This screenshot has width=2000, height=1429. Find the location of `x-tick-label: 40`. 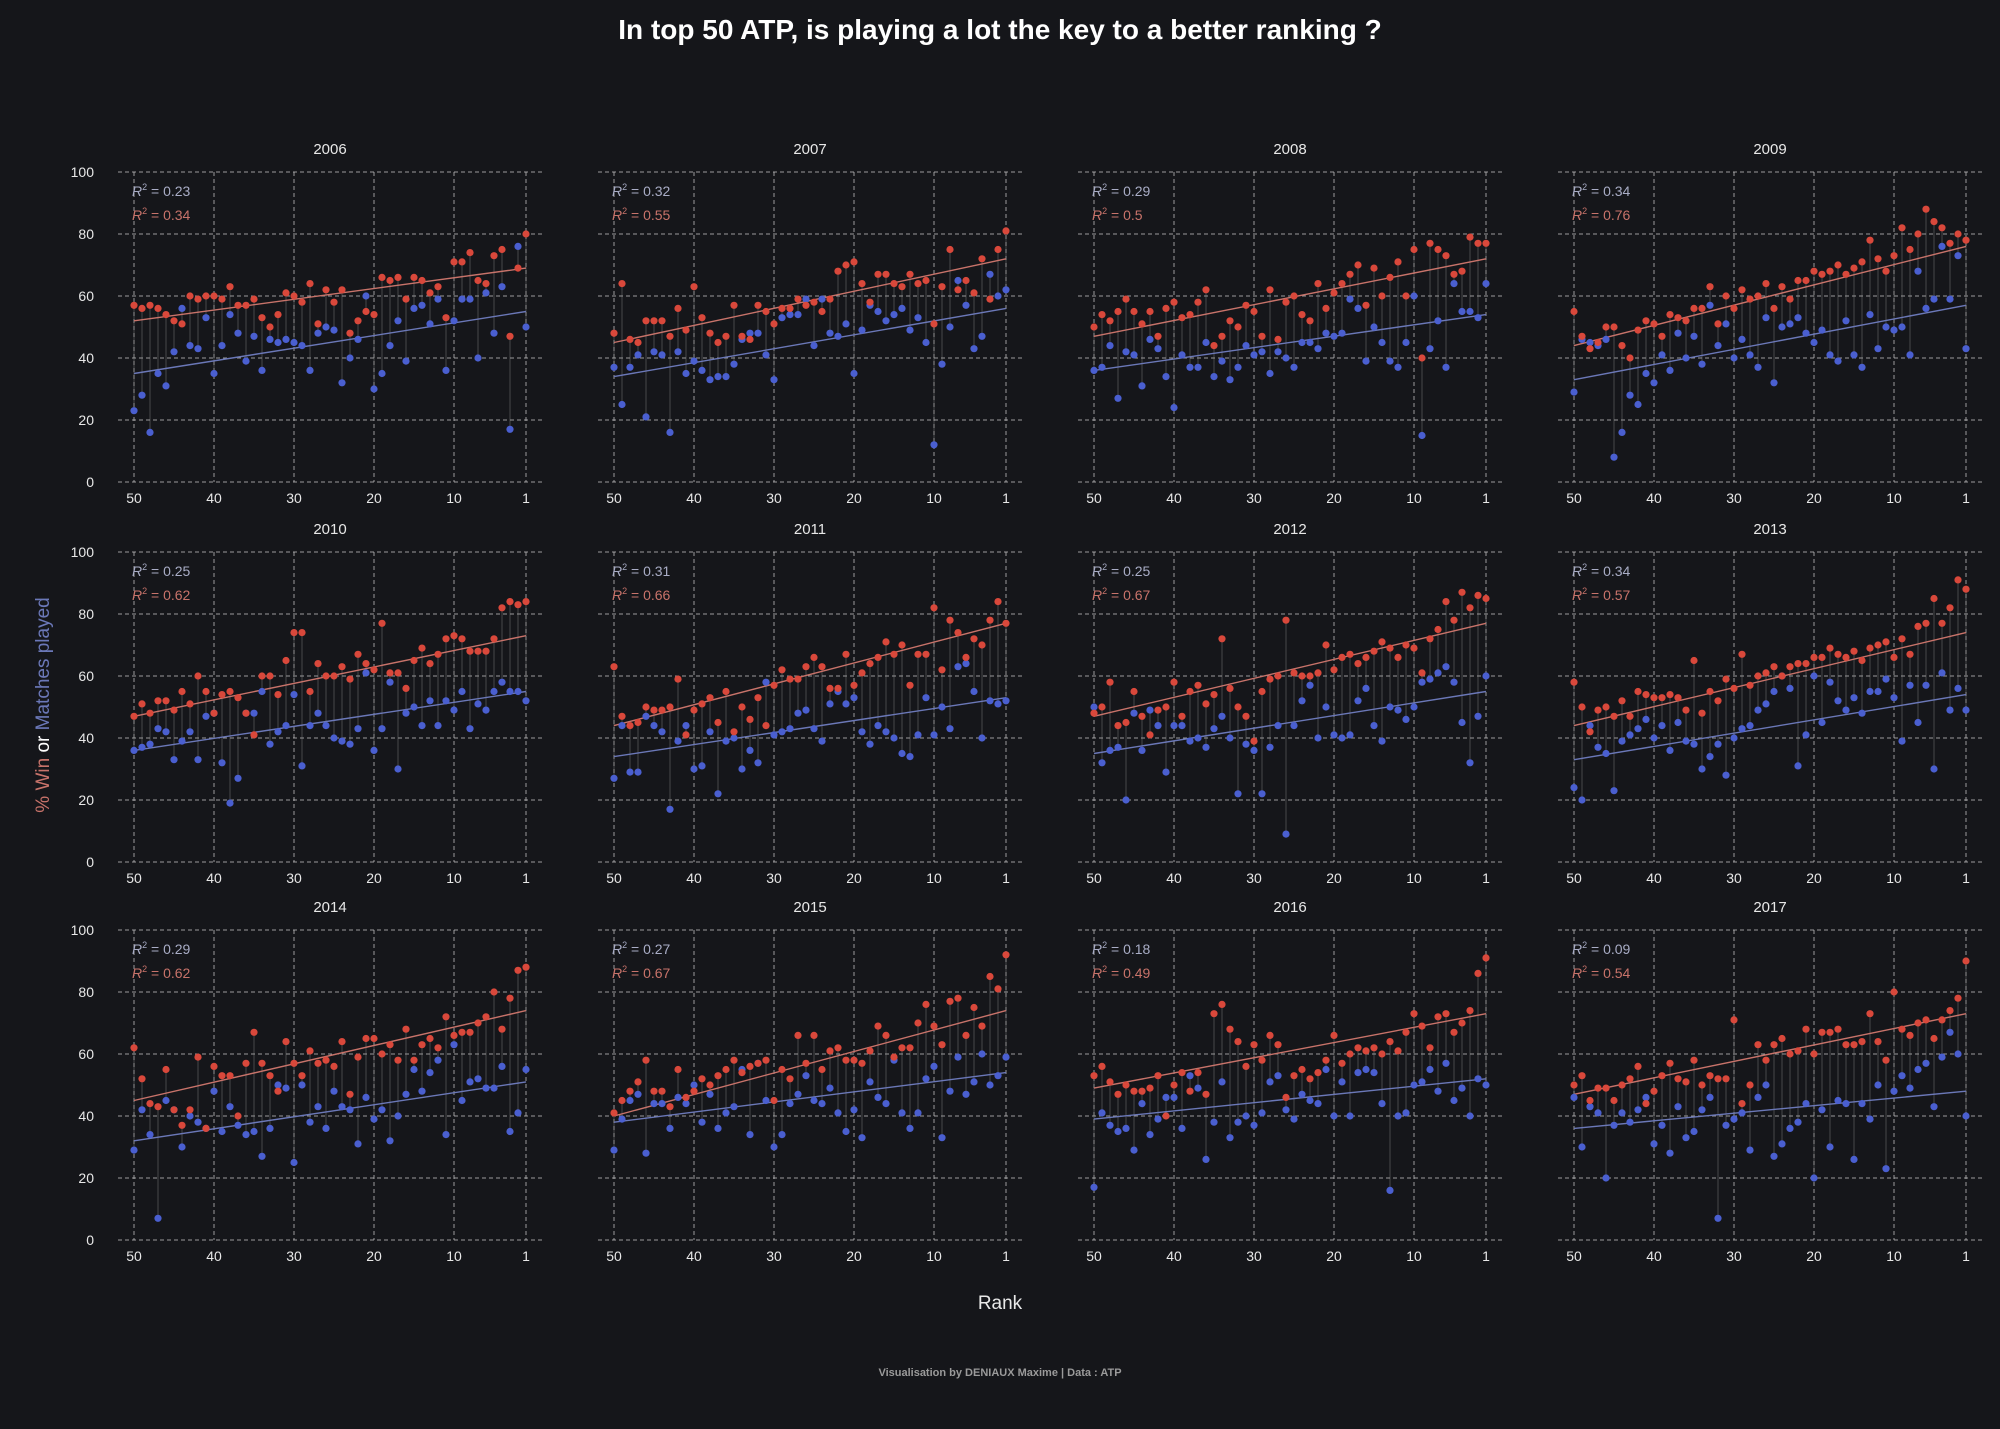

x-tick-label: 40 is located at coordinates (694, 878).